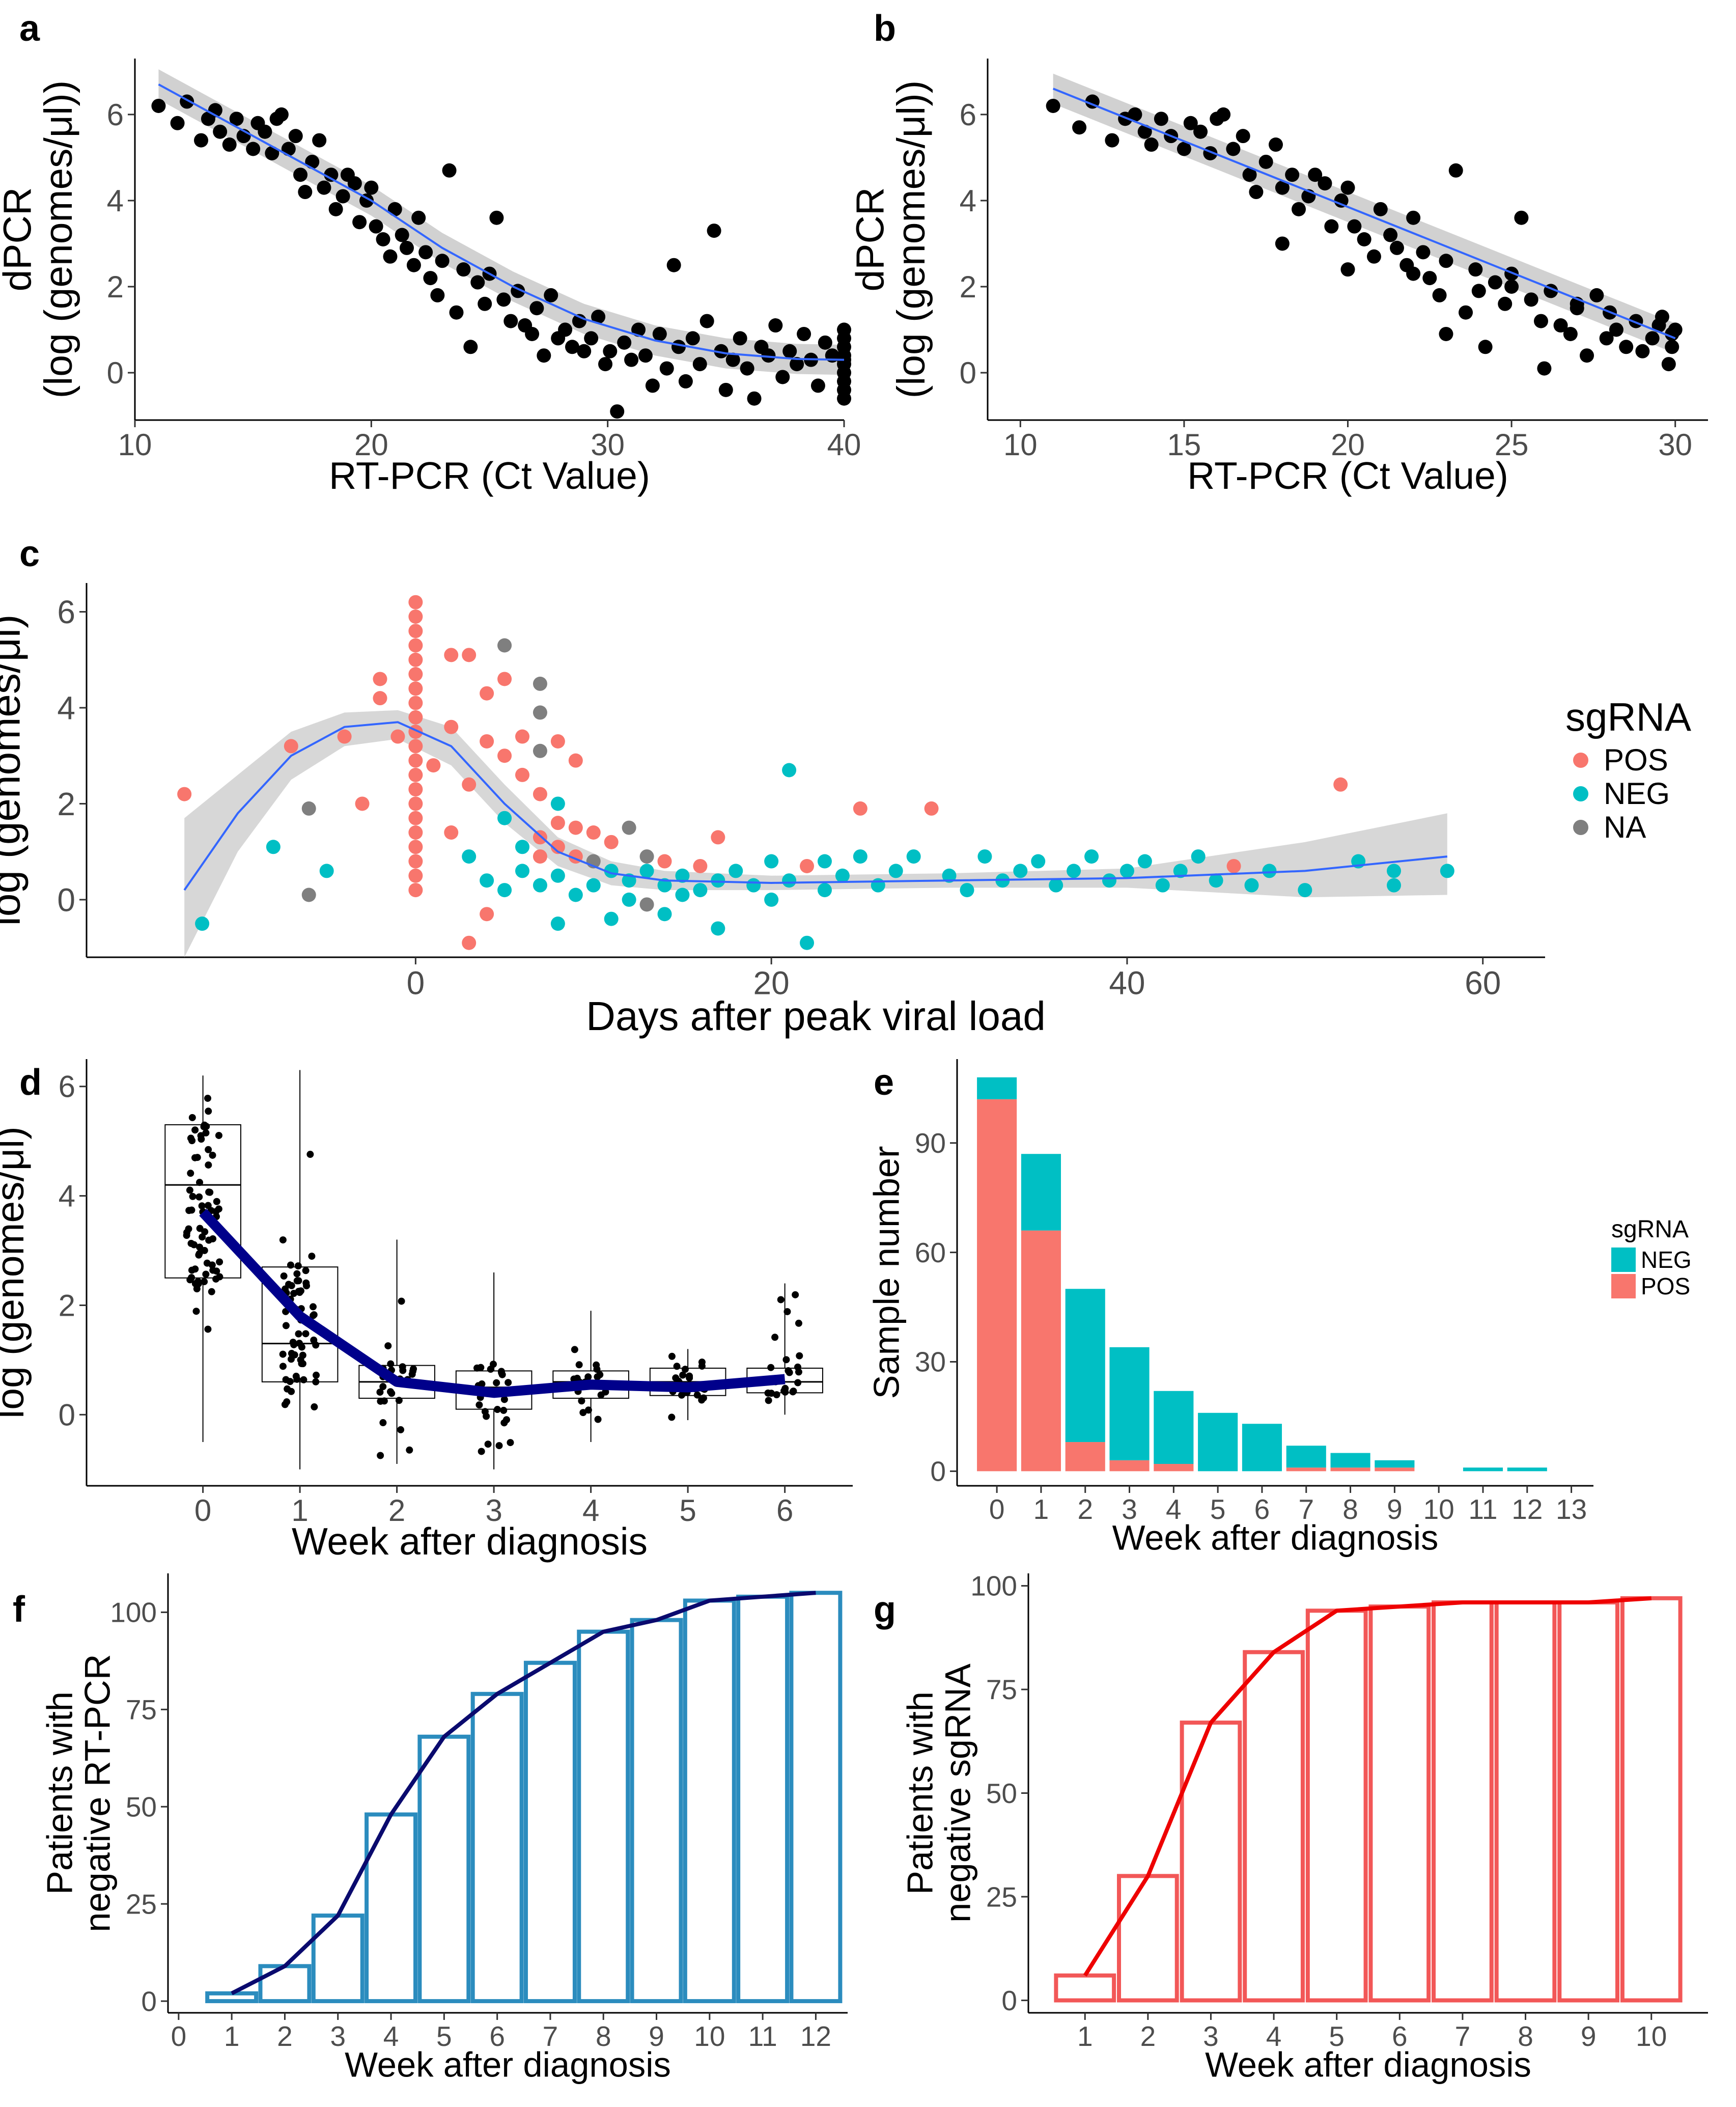  Describe the element at coordinates (656, 2036) in the screenshot. I see `x-tick-label: 9` at that location.